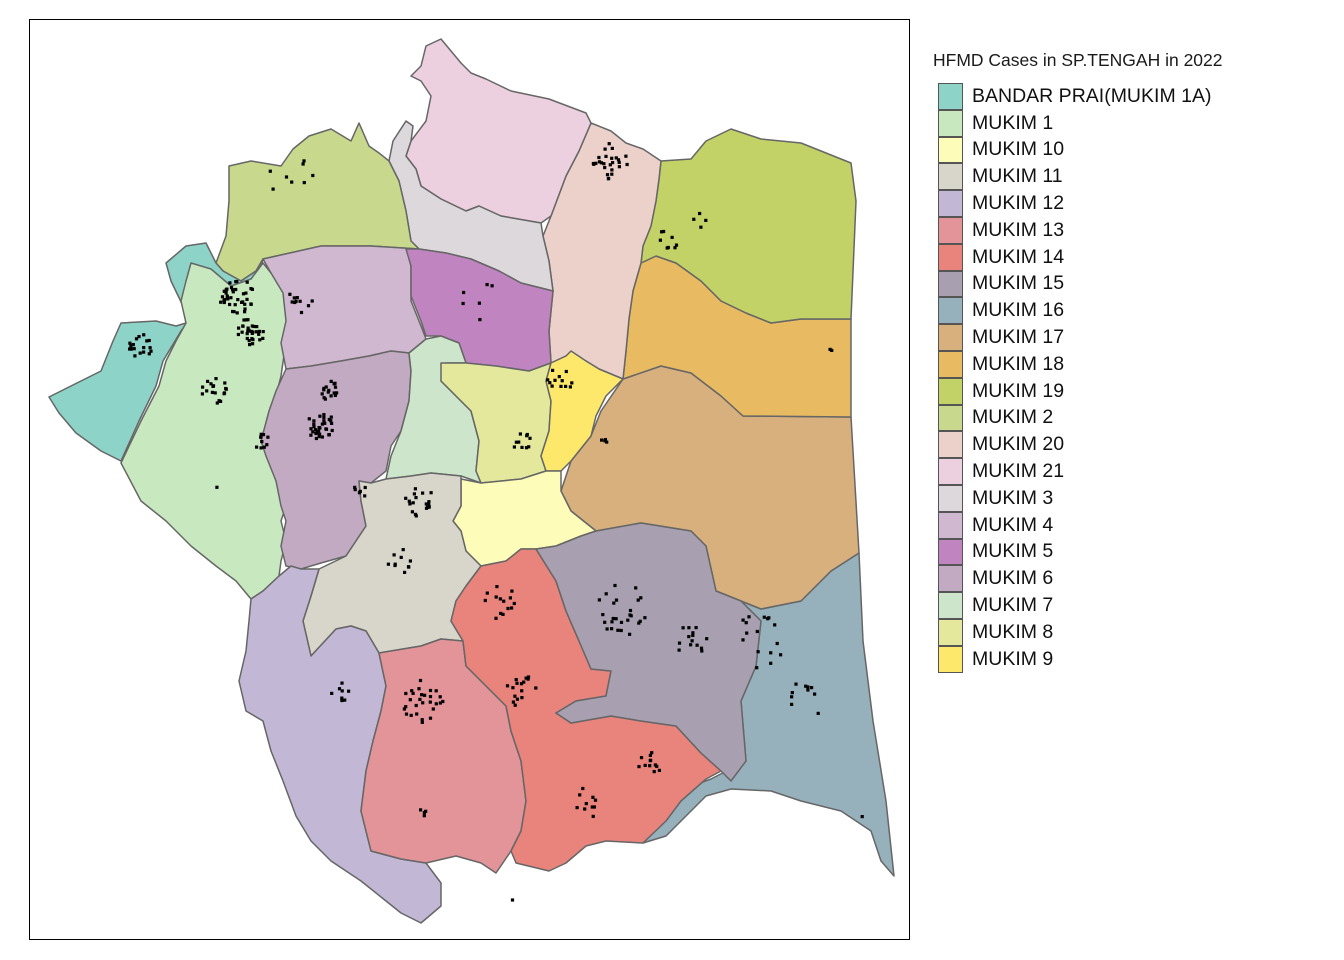 The width and height of the screenshot is (1344, 960). What do you see at coordinates (1078, 203) in the screenshot?
I see `legend-item: MUKIM 12` at bounding box center [1078, 203].